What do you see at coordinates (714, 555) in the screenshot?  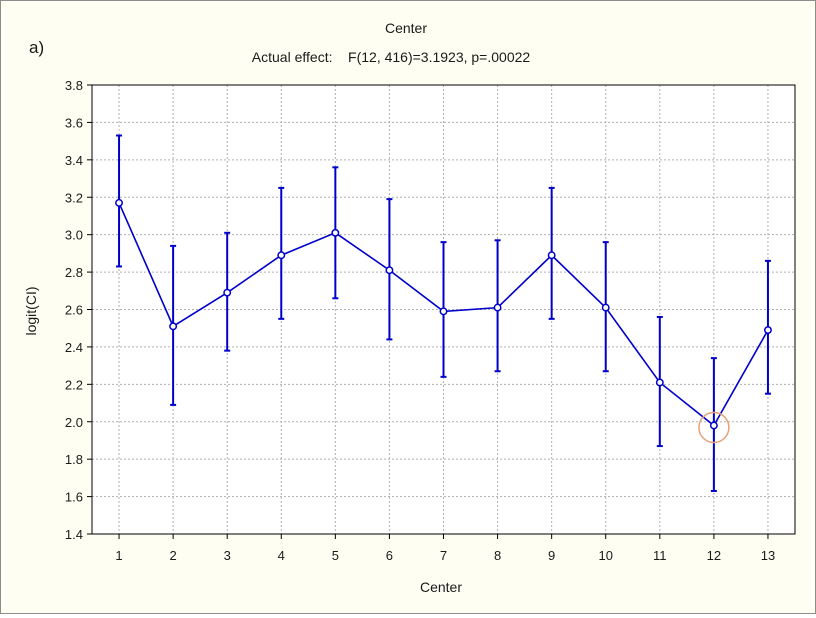 I see `x-tick-label: 12` at bounding box center [714, 555].